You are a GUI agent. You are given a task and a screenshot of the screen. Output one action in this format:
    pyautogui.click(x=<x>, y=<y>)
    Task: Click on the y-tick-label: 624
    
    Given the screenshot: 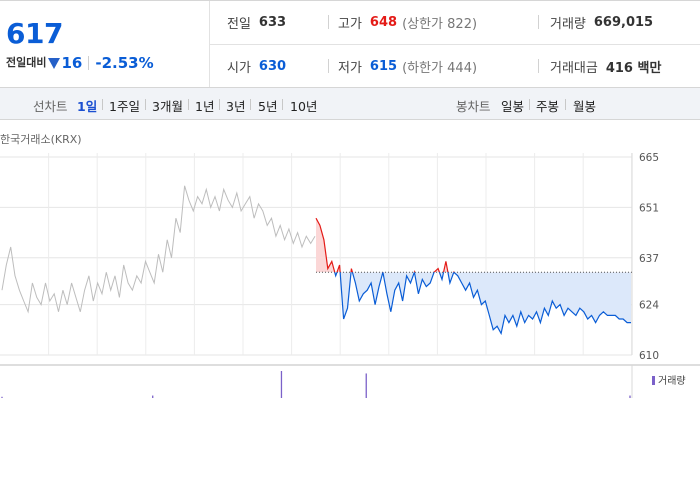 What is the action you would take?
    pyautogui.click(x=649, y=306)
    